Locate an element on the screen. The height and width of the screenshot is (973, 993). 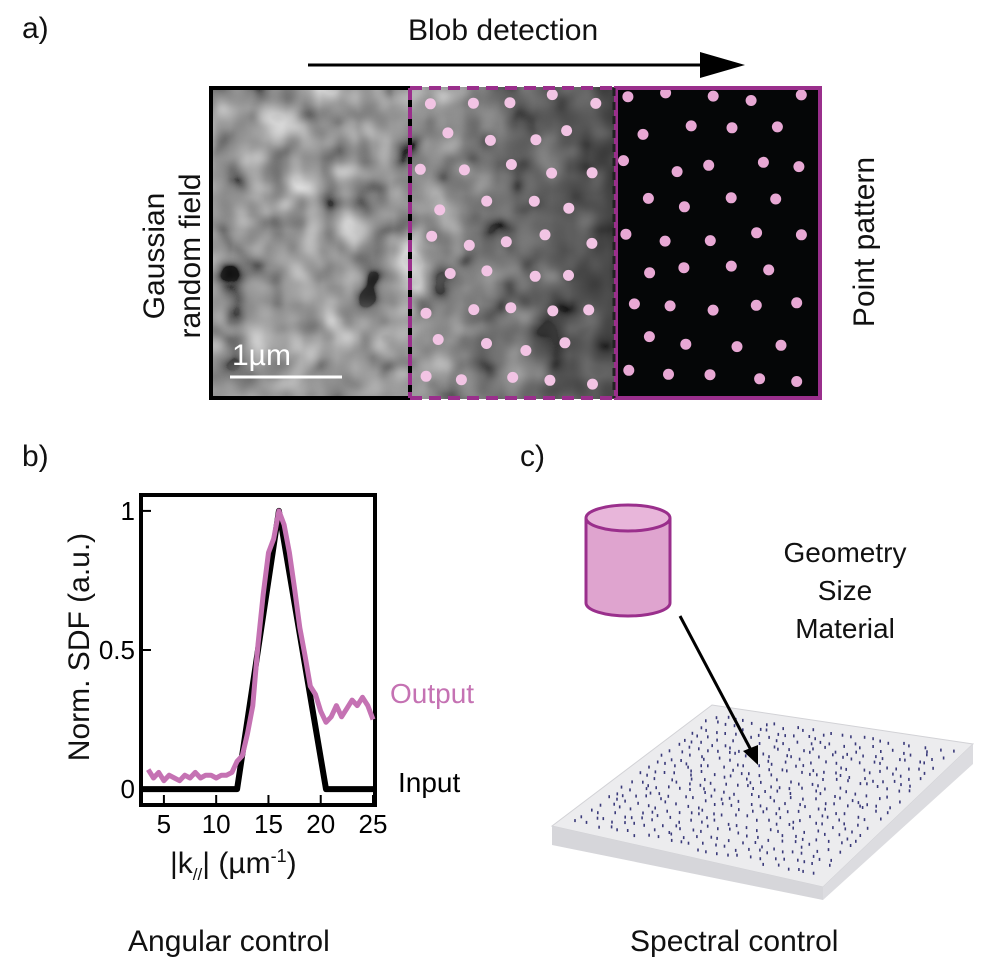
cylinder-icon is located at coordinates (628, 560).